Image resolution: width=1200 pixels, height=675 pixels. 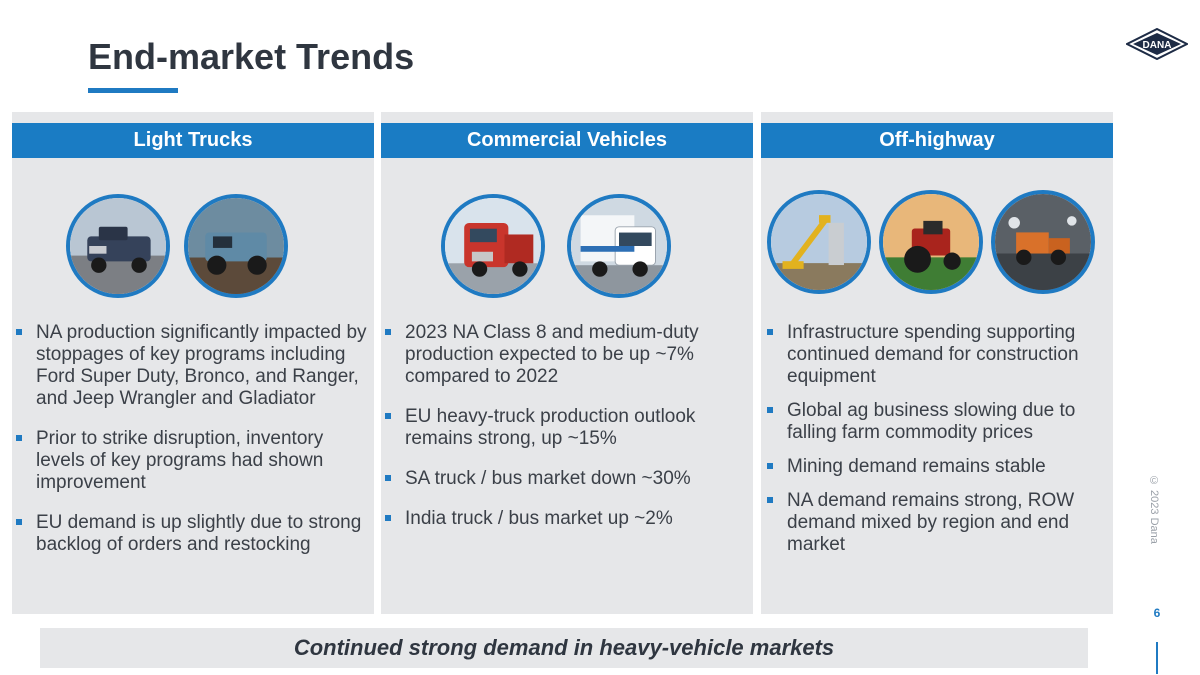 I want to click on page-rule, so click(x=1157, y=658).